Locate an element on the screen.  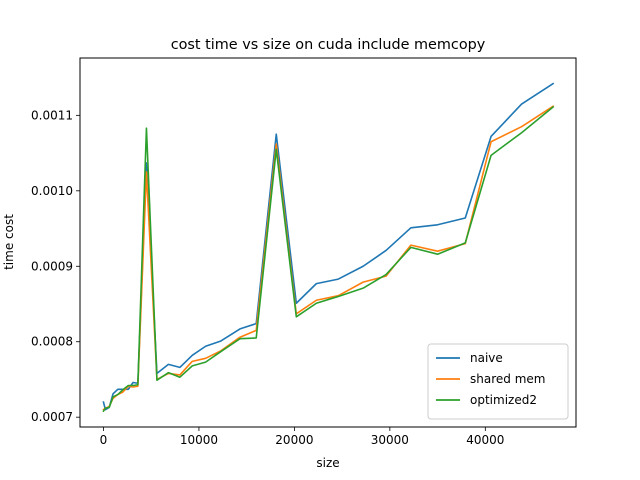
legend-box is located at coordinates (498, 381).